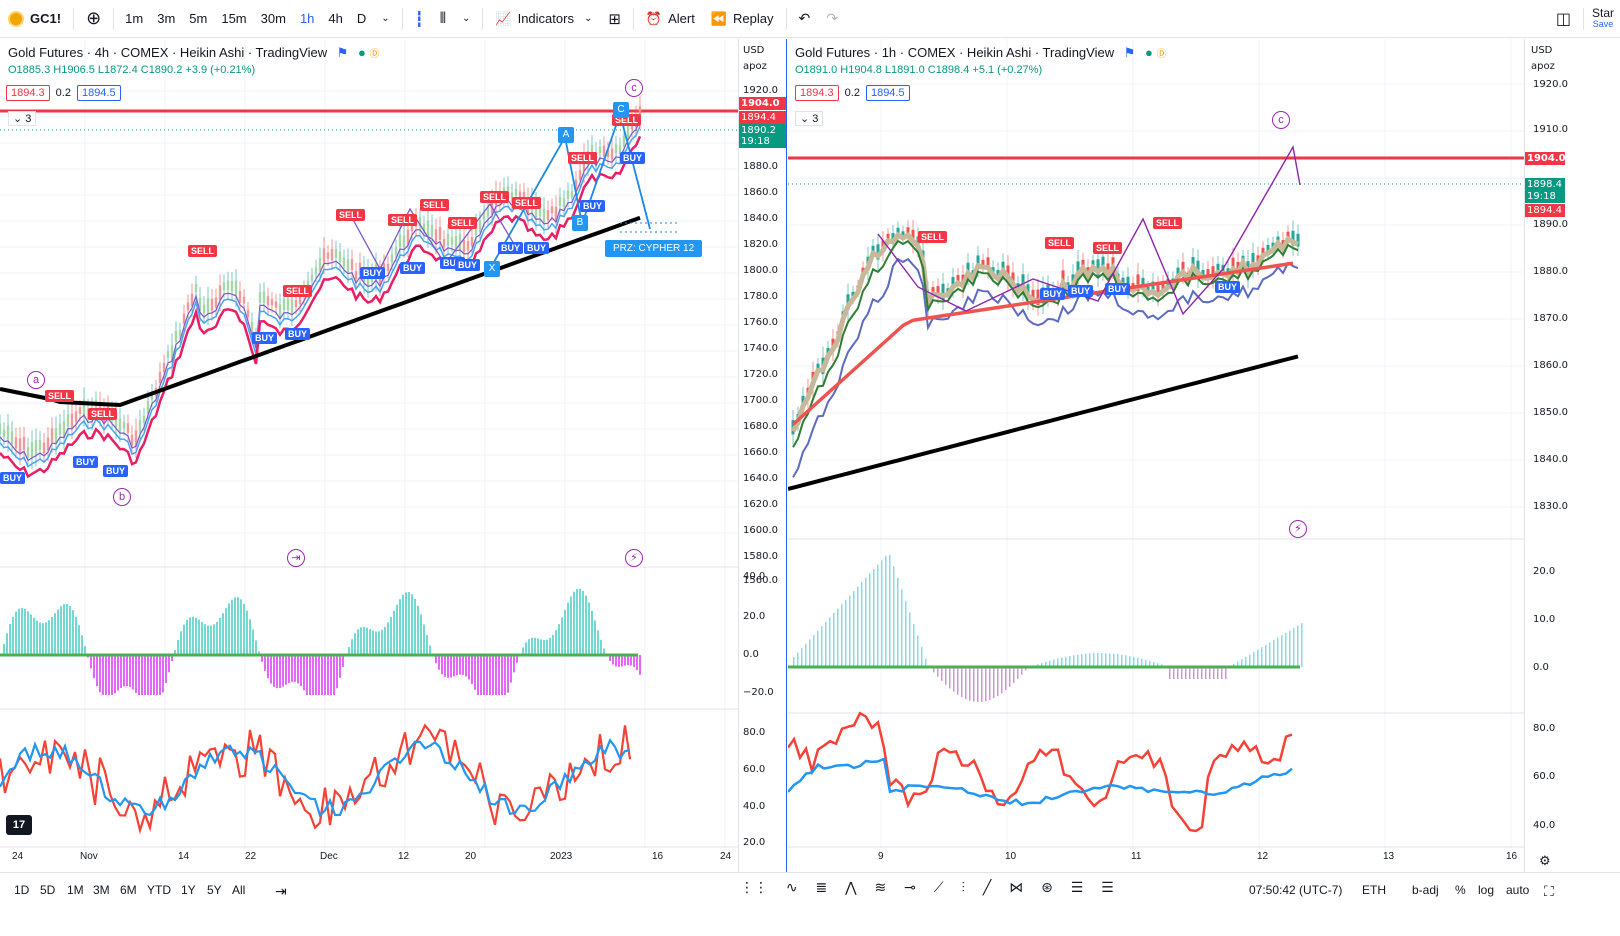 The height and width of the screenshot is (936, 1620). What do you see at coordinates (963, 887) in the screenshot?
I see `pitchfork-icon: ⫶` at bounding box center [963, 887].